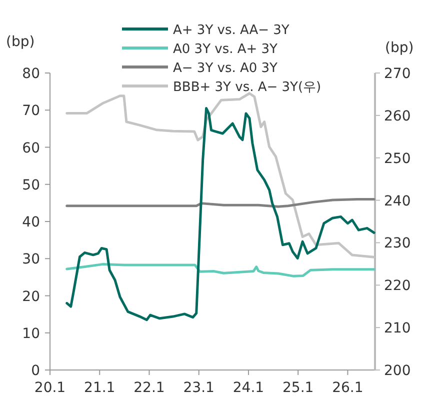 The width and height of the screenshot is (422, 403). I want to click on x-tick-label: 22.1, so click(149, 388).